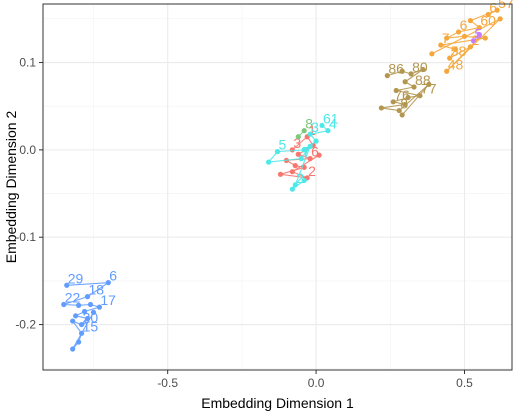 This screenshot has height=413, width=515. What do you see at coordinates (25, 325) in the screenshot?
I see `y-tick-label: -0.2` at bounding box center [25, 325].